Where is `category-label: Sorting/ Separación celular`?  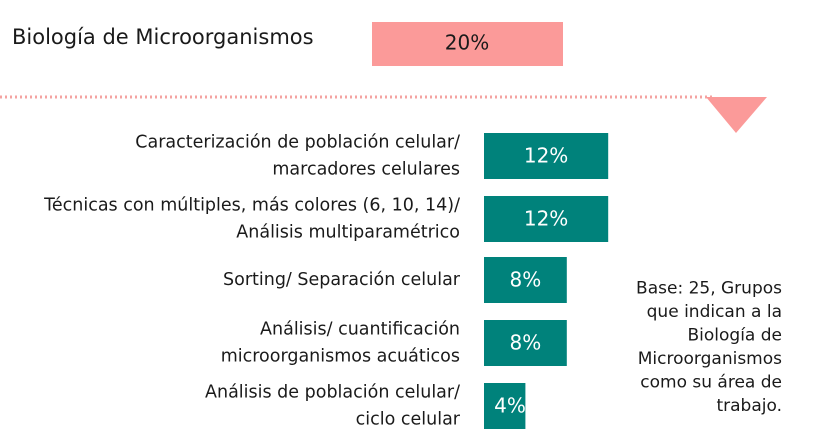
category-label: Sorting/ Separación celular is located at coordinates (342, 280).